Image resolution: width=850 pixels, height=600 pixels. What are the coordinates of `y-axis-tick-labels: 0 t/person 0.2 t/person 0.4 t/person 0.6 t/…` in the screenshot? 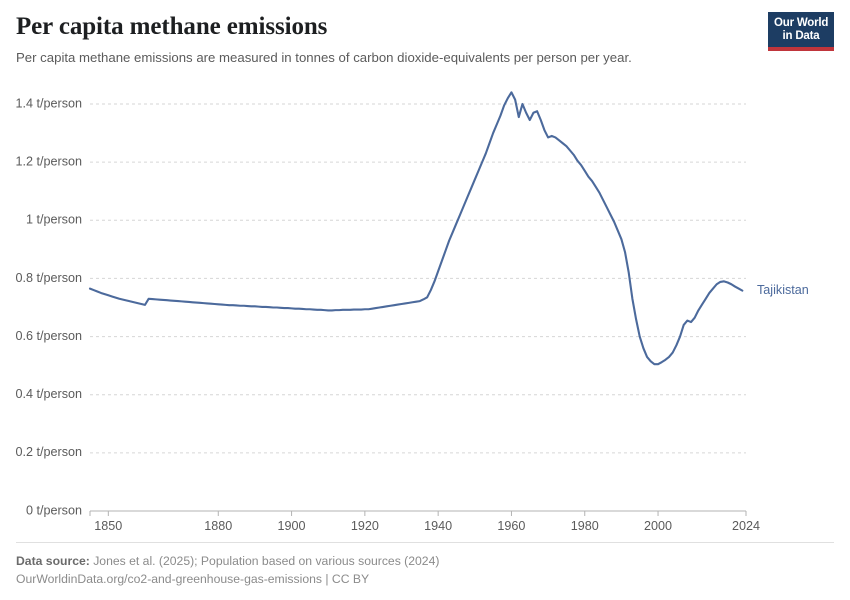 It's located at (48, 306).